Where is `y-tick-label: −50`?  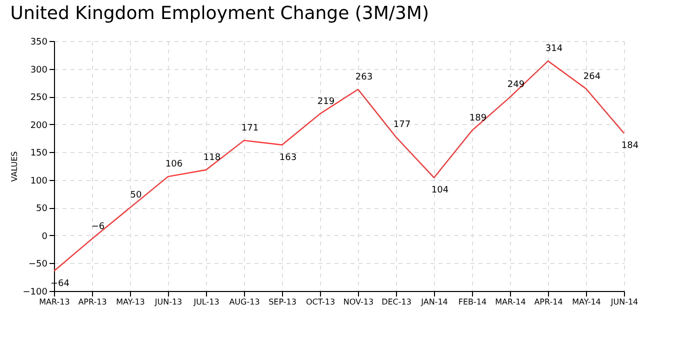
y-tick-label: −50 is located at coordinates (38, 265).